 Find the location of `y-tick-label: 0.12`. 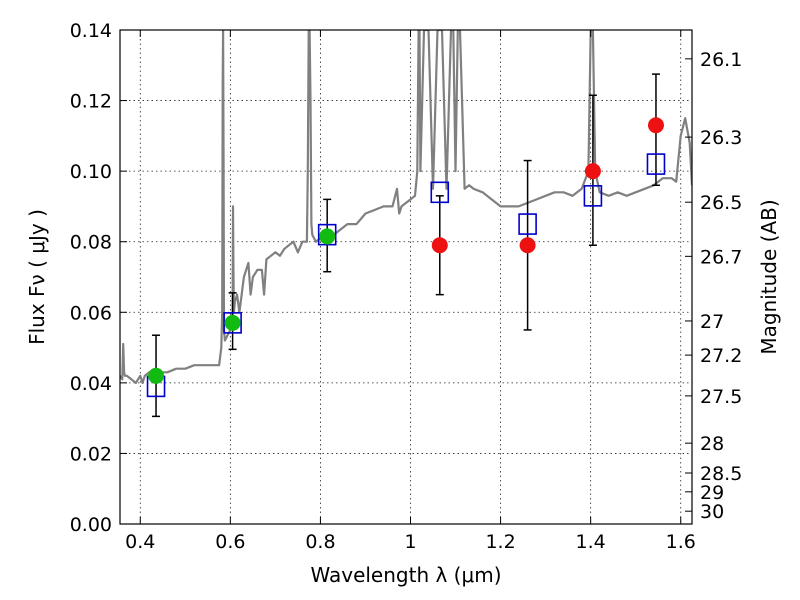

y-tick-label: 0.12 is located at coordinates (91, 102).